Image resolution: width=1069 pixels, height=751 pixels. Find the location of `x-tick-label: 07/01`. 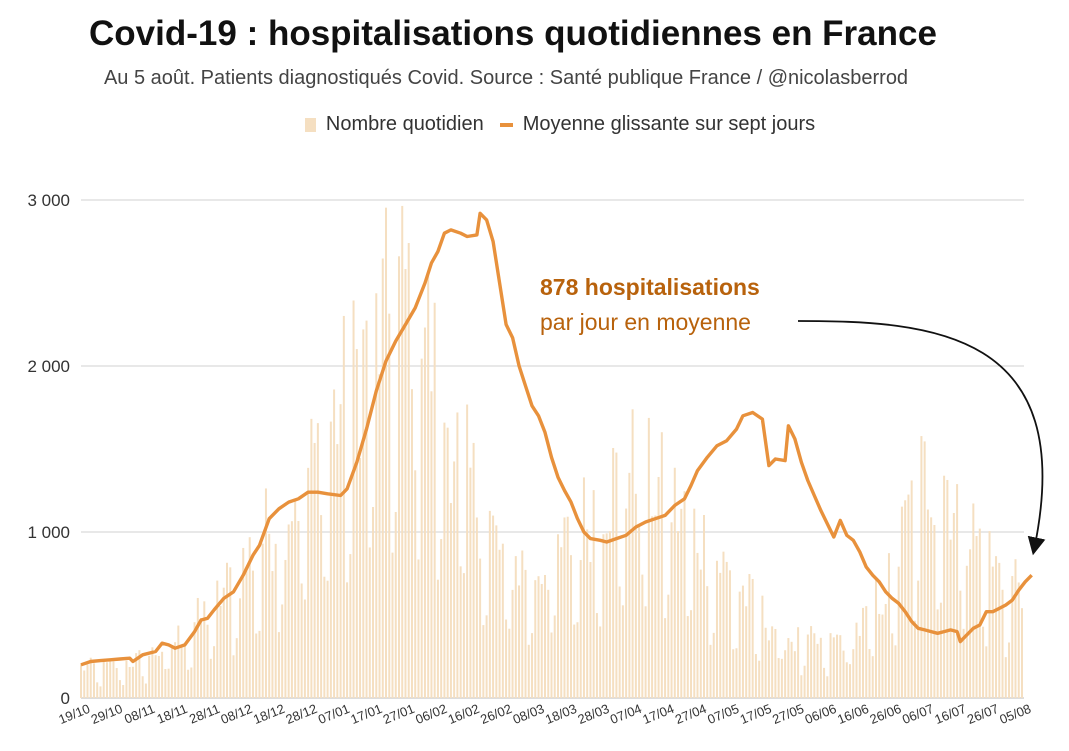

x-tick-label: 07/01 is located at coordinates (334, 714).